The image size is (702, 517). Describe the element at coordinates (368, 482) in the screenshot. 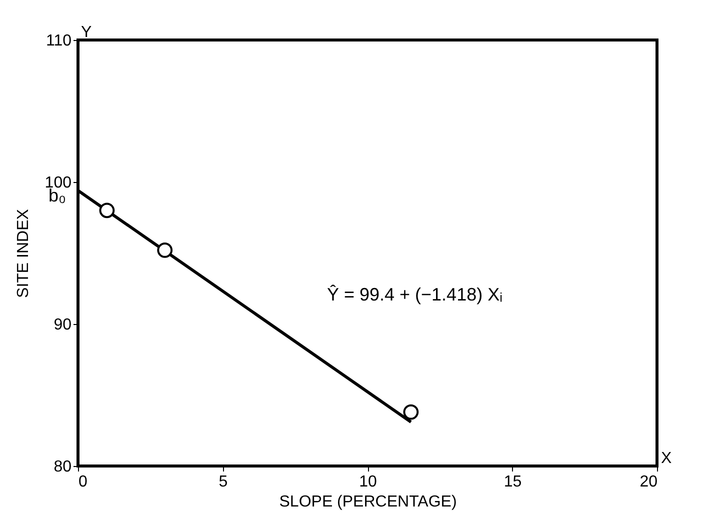

I see `x-tick-label: 10` at that location.